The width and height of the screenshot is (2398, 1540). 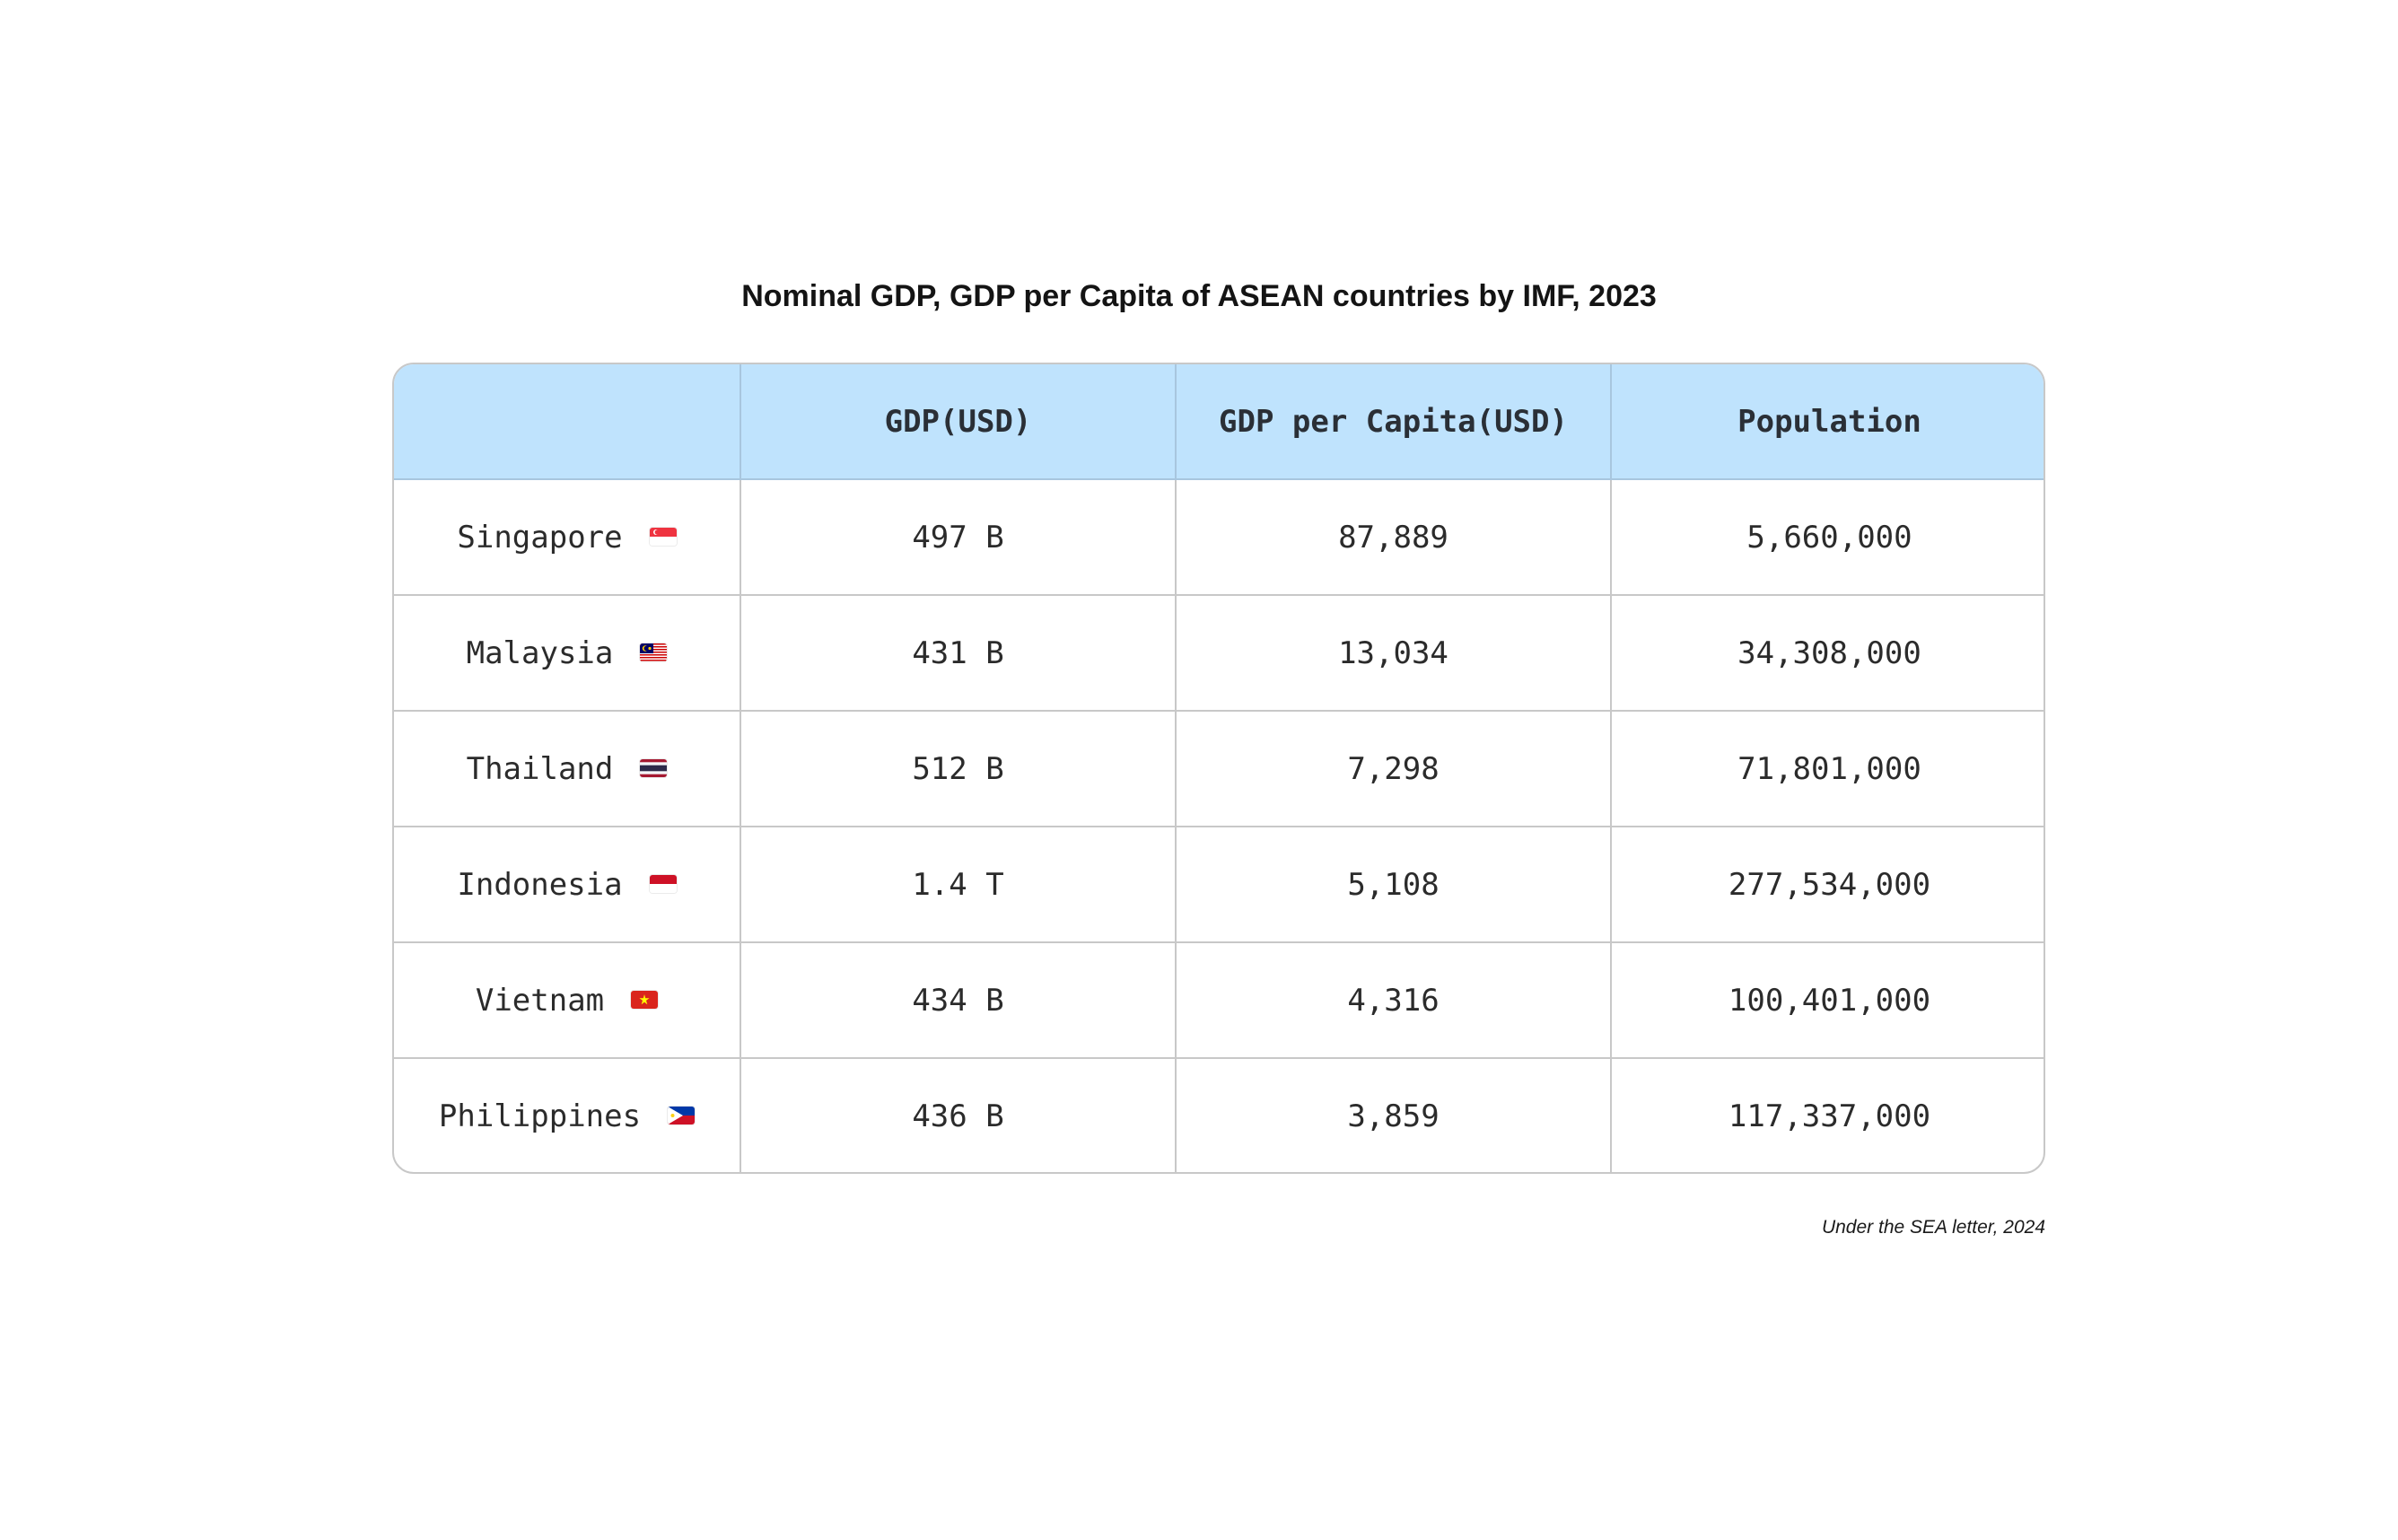 I want to click on country-cell: Malaysia, so click(x=567, y=653).